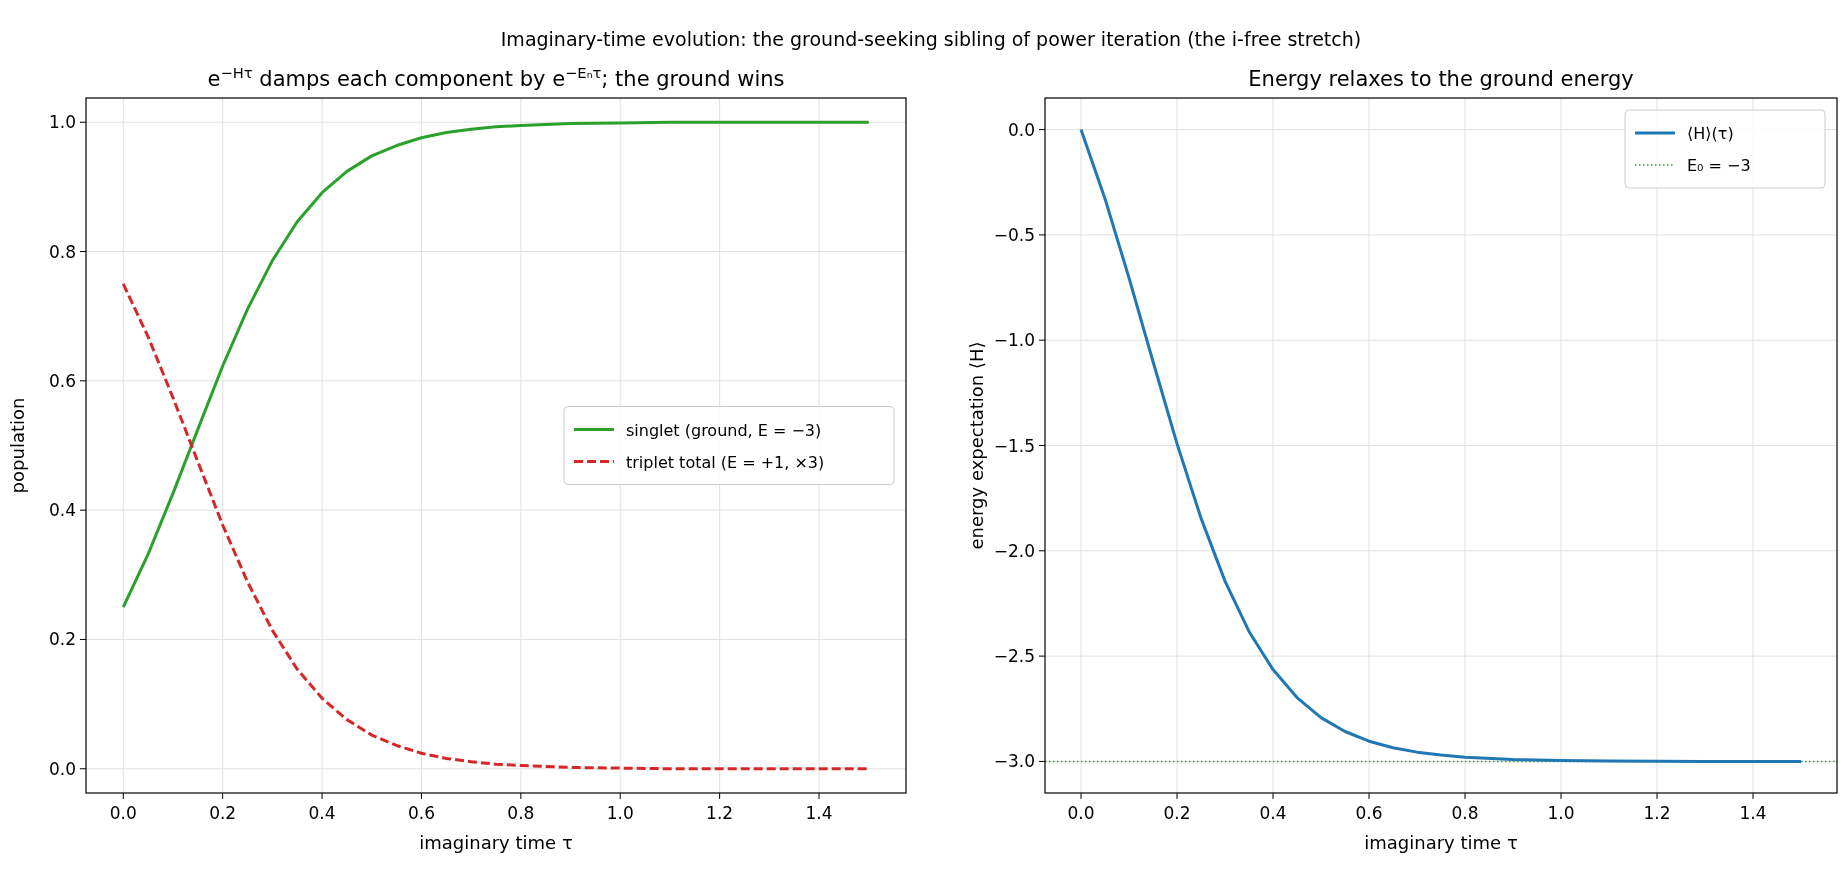 This screenshot has height=896, width=1847. Describe the element at coordinates (1014, 550) in the screenshot. I see `y-tick-label: −2.0` at that location.